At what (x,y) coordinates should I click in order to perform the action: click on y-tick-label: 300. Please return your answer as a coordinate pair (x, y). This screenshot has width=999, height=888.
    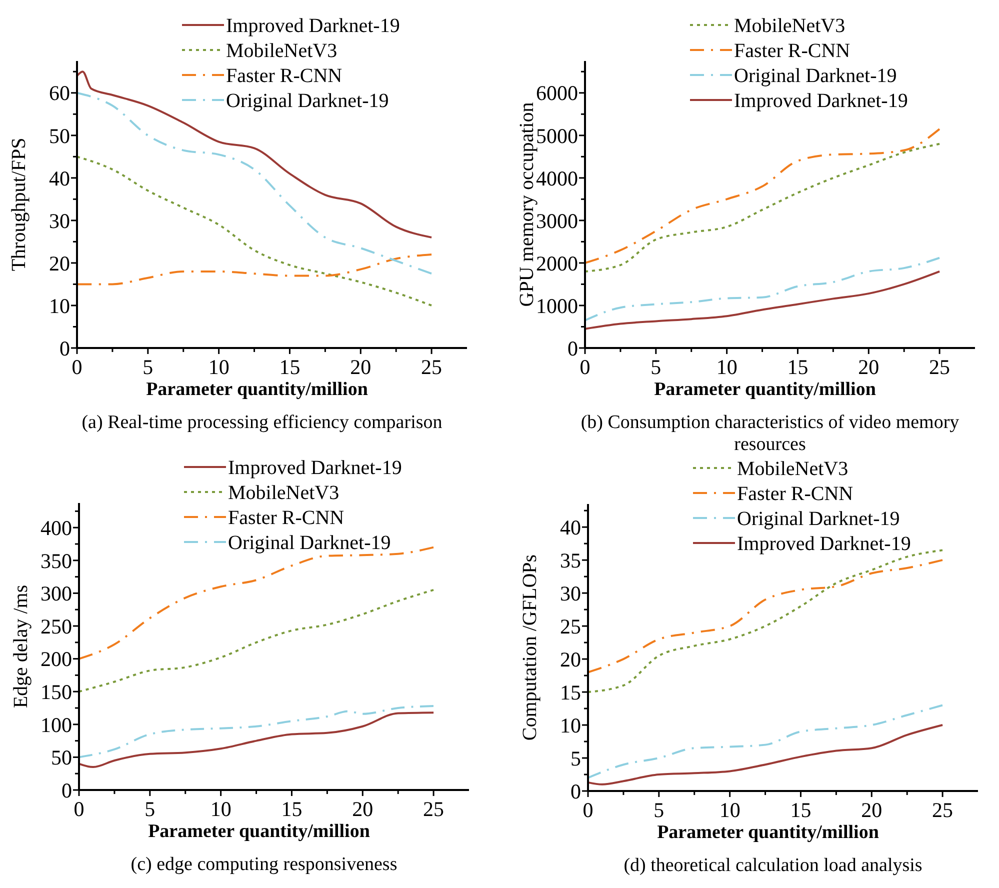
    Looking at the image, I should click on (56, 594).